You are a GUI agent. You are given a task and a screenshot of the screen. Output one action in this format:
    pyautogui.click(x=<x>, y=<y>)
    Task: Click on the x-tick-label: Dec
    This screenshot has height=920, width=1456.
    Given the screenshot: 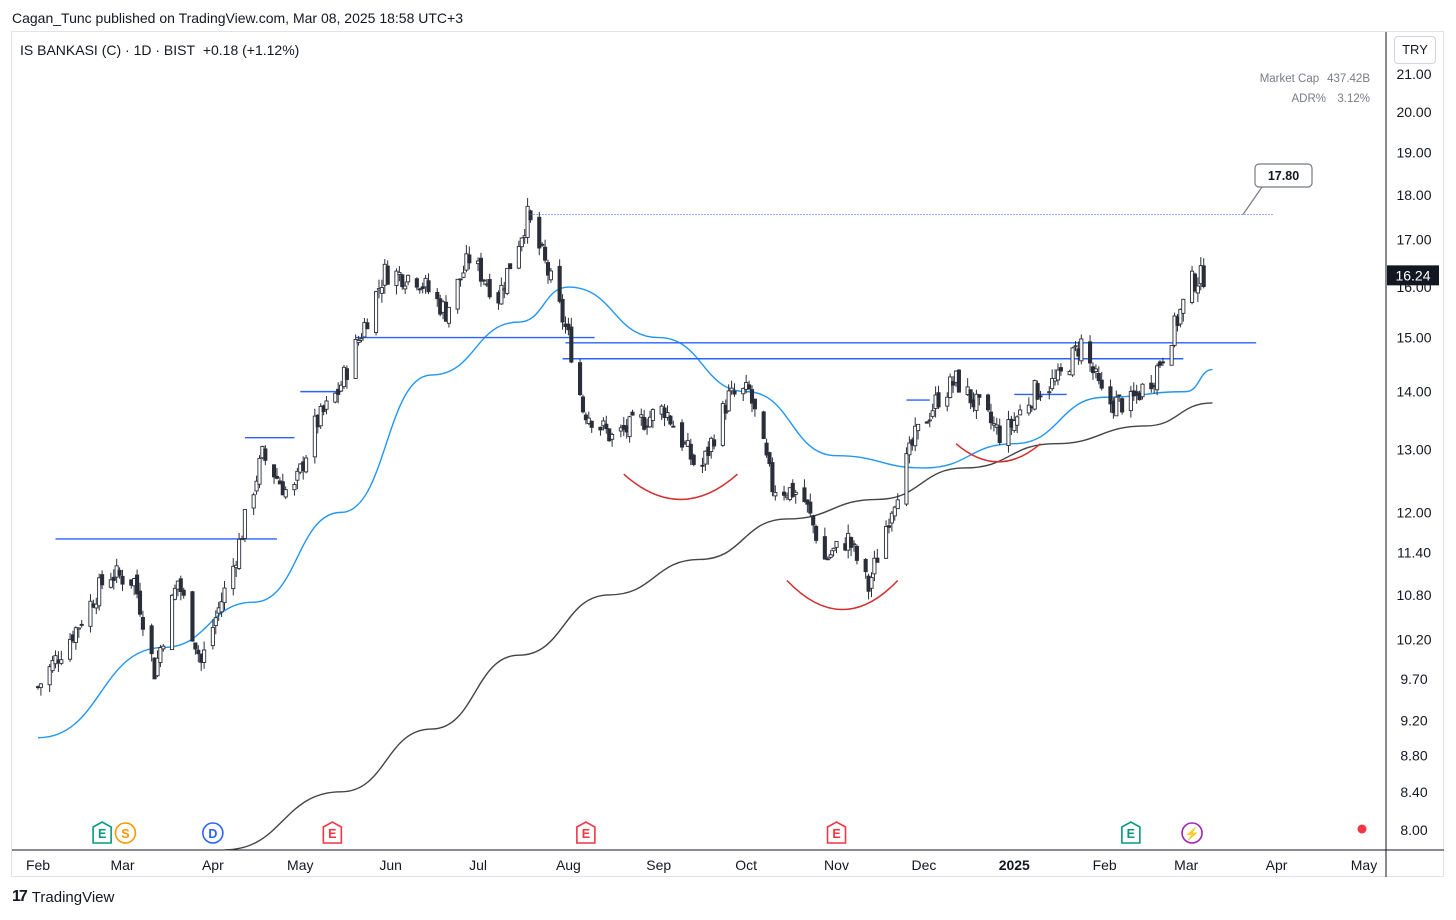 What is the action you would take?
    pyautogui.click(x=923, y=865)
    